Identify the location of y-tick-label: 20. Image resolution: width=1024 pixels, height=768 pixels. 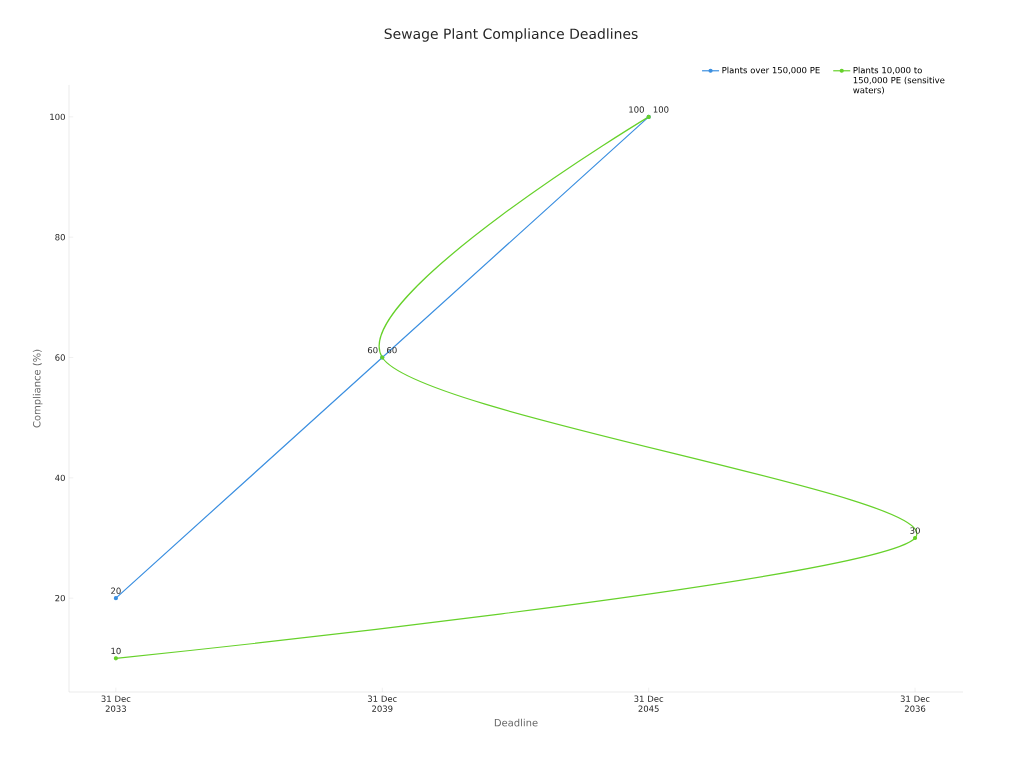
(60, 598).